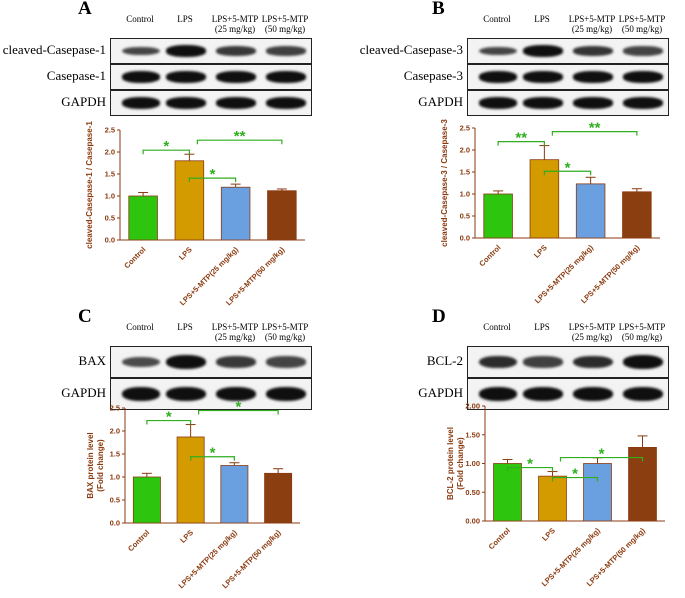  Describe the element at coordinates (110, 240) in the screenshot. I see `y-tick-label: 0.0` at that location.